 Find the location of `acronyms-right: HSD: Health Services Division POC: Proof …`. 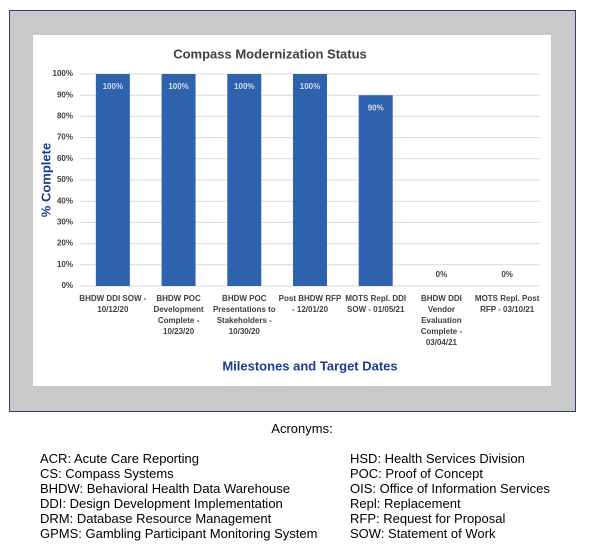

acronyms-right: HSD: Health Services Division POC: Proof … is located at coordinates (450, 496).